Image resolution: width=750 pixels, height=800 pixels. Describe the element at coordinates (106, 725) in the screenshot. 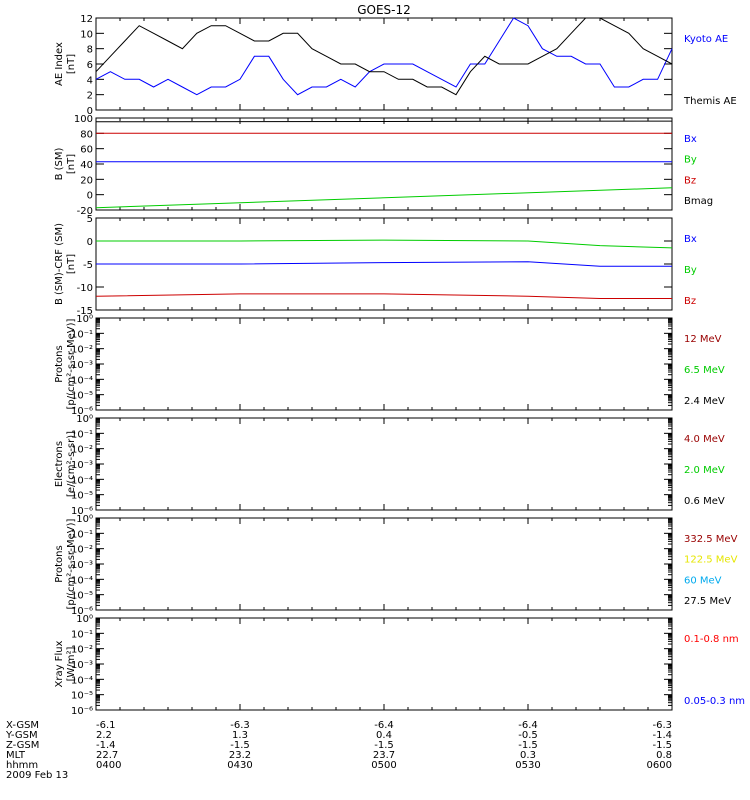

I see `x-axis-value: -6.1` at that location.